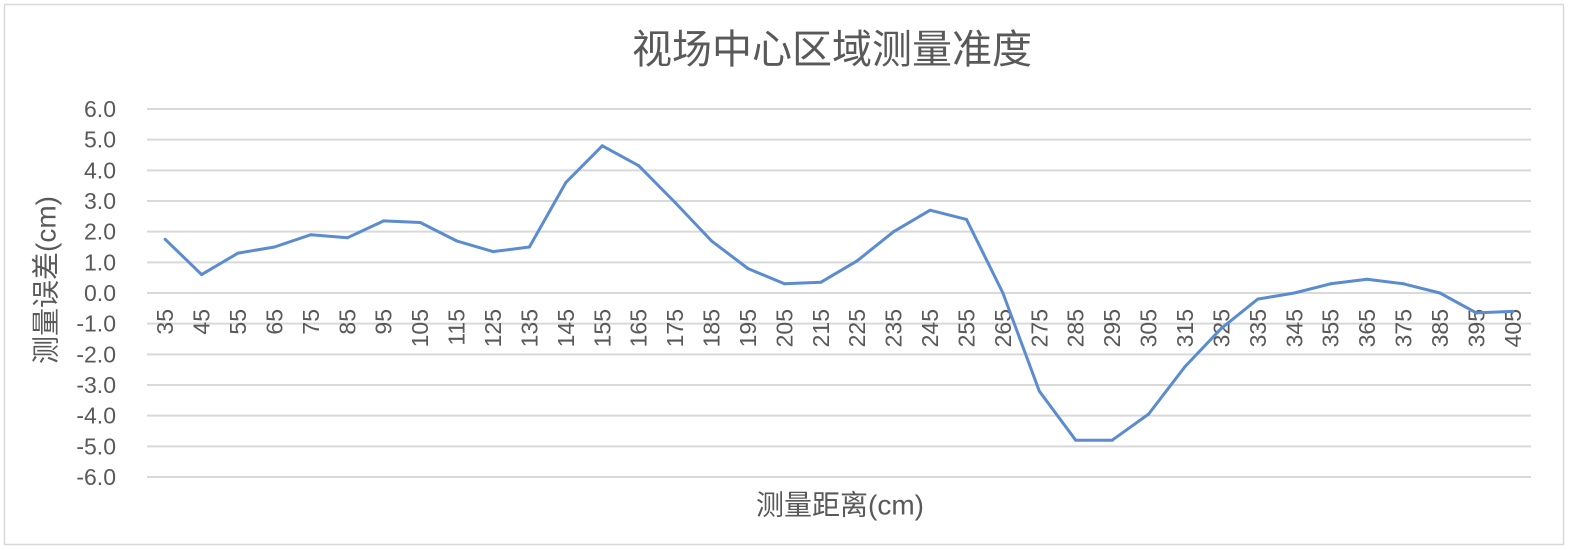  Describe the element at coordinates (1258, 328) in the screenshot. I see `x-tick-label: 335` at that location.